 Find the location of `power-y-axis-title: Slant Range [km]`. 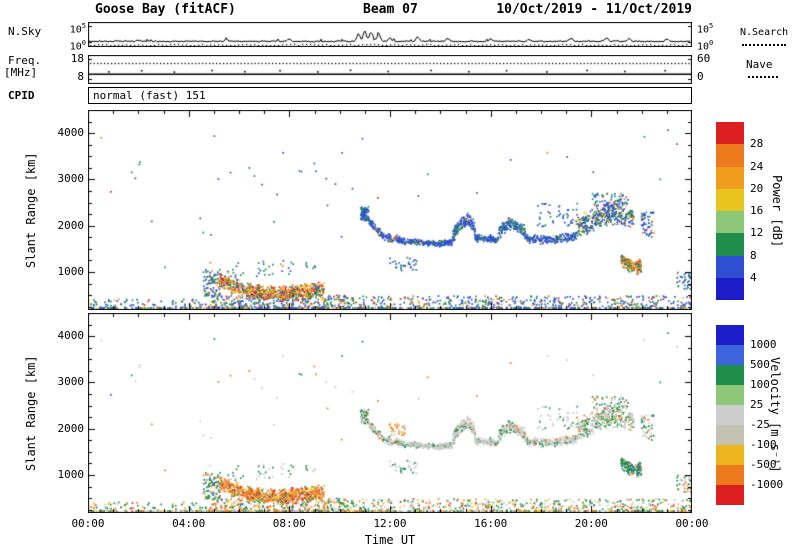

power-y-axis-title: Slant Range [km] is located at coordinates (31, 210).